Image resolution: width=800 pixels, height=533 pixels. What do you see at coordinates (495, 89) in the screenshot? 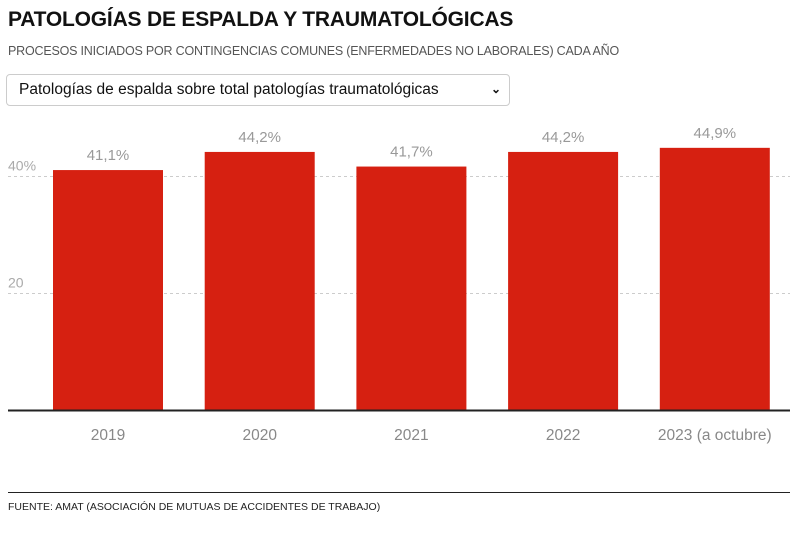
I see `chevron-down-icon: ⌄` at bounding box center [495, 89].